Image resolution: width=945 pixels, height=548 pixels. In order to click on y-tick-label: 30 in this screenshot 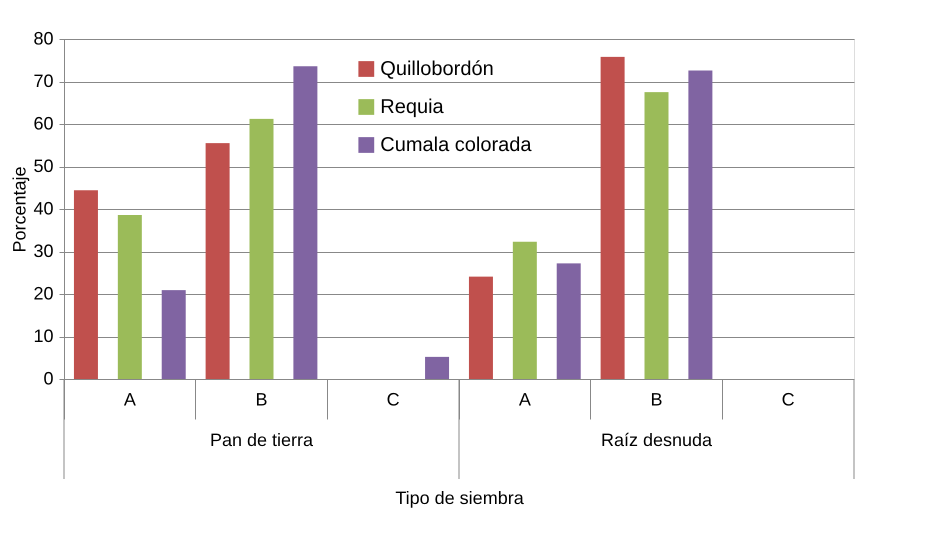, I will do `click(43, 251)`.